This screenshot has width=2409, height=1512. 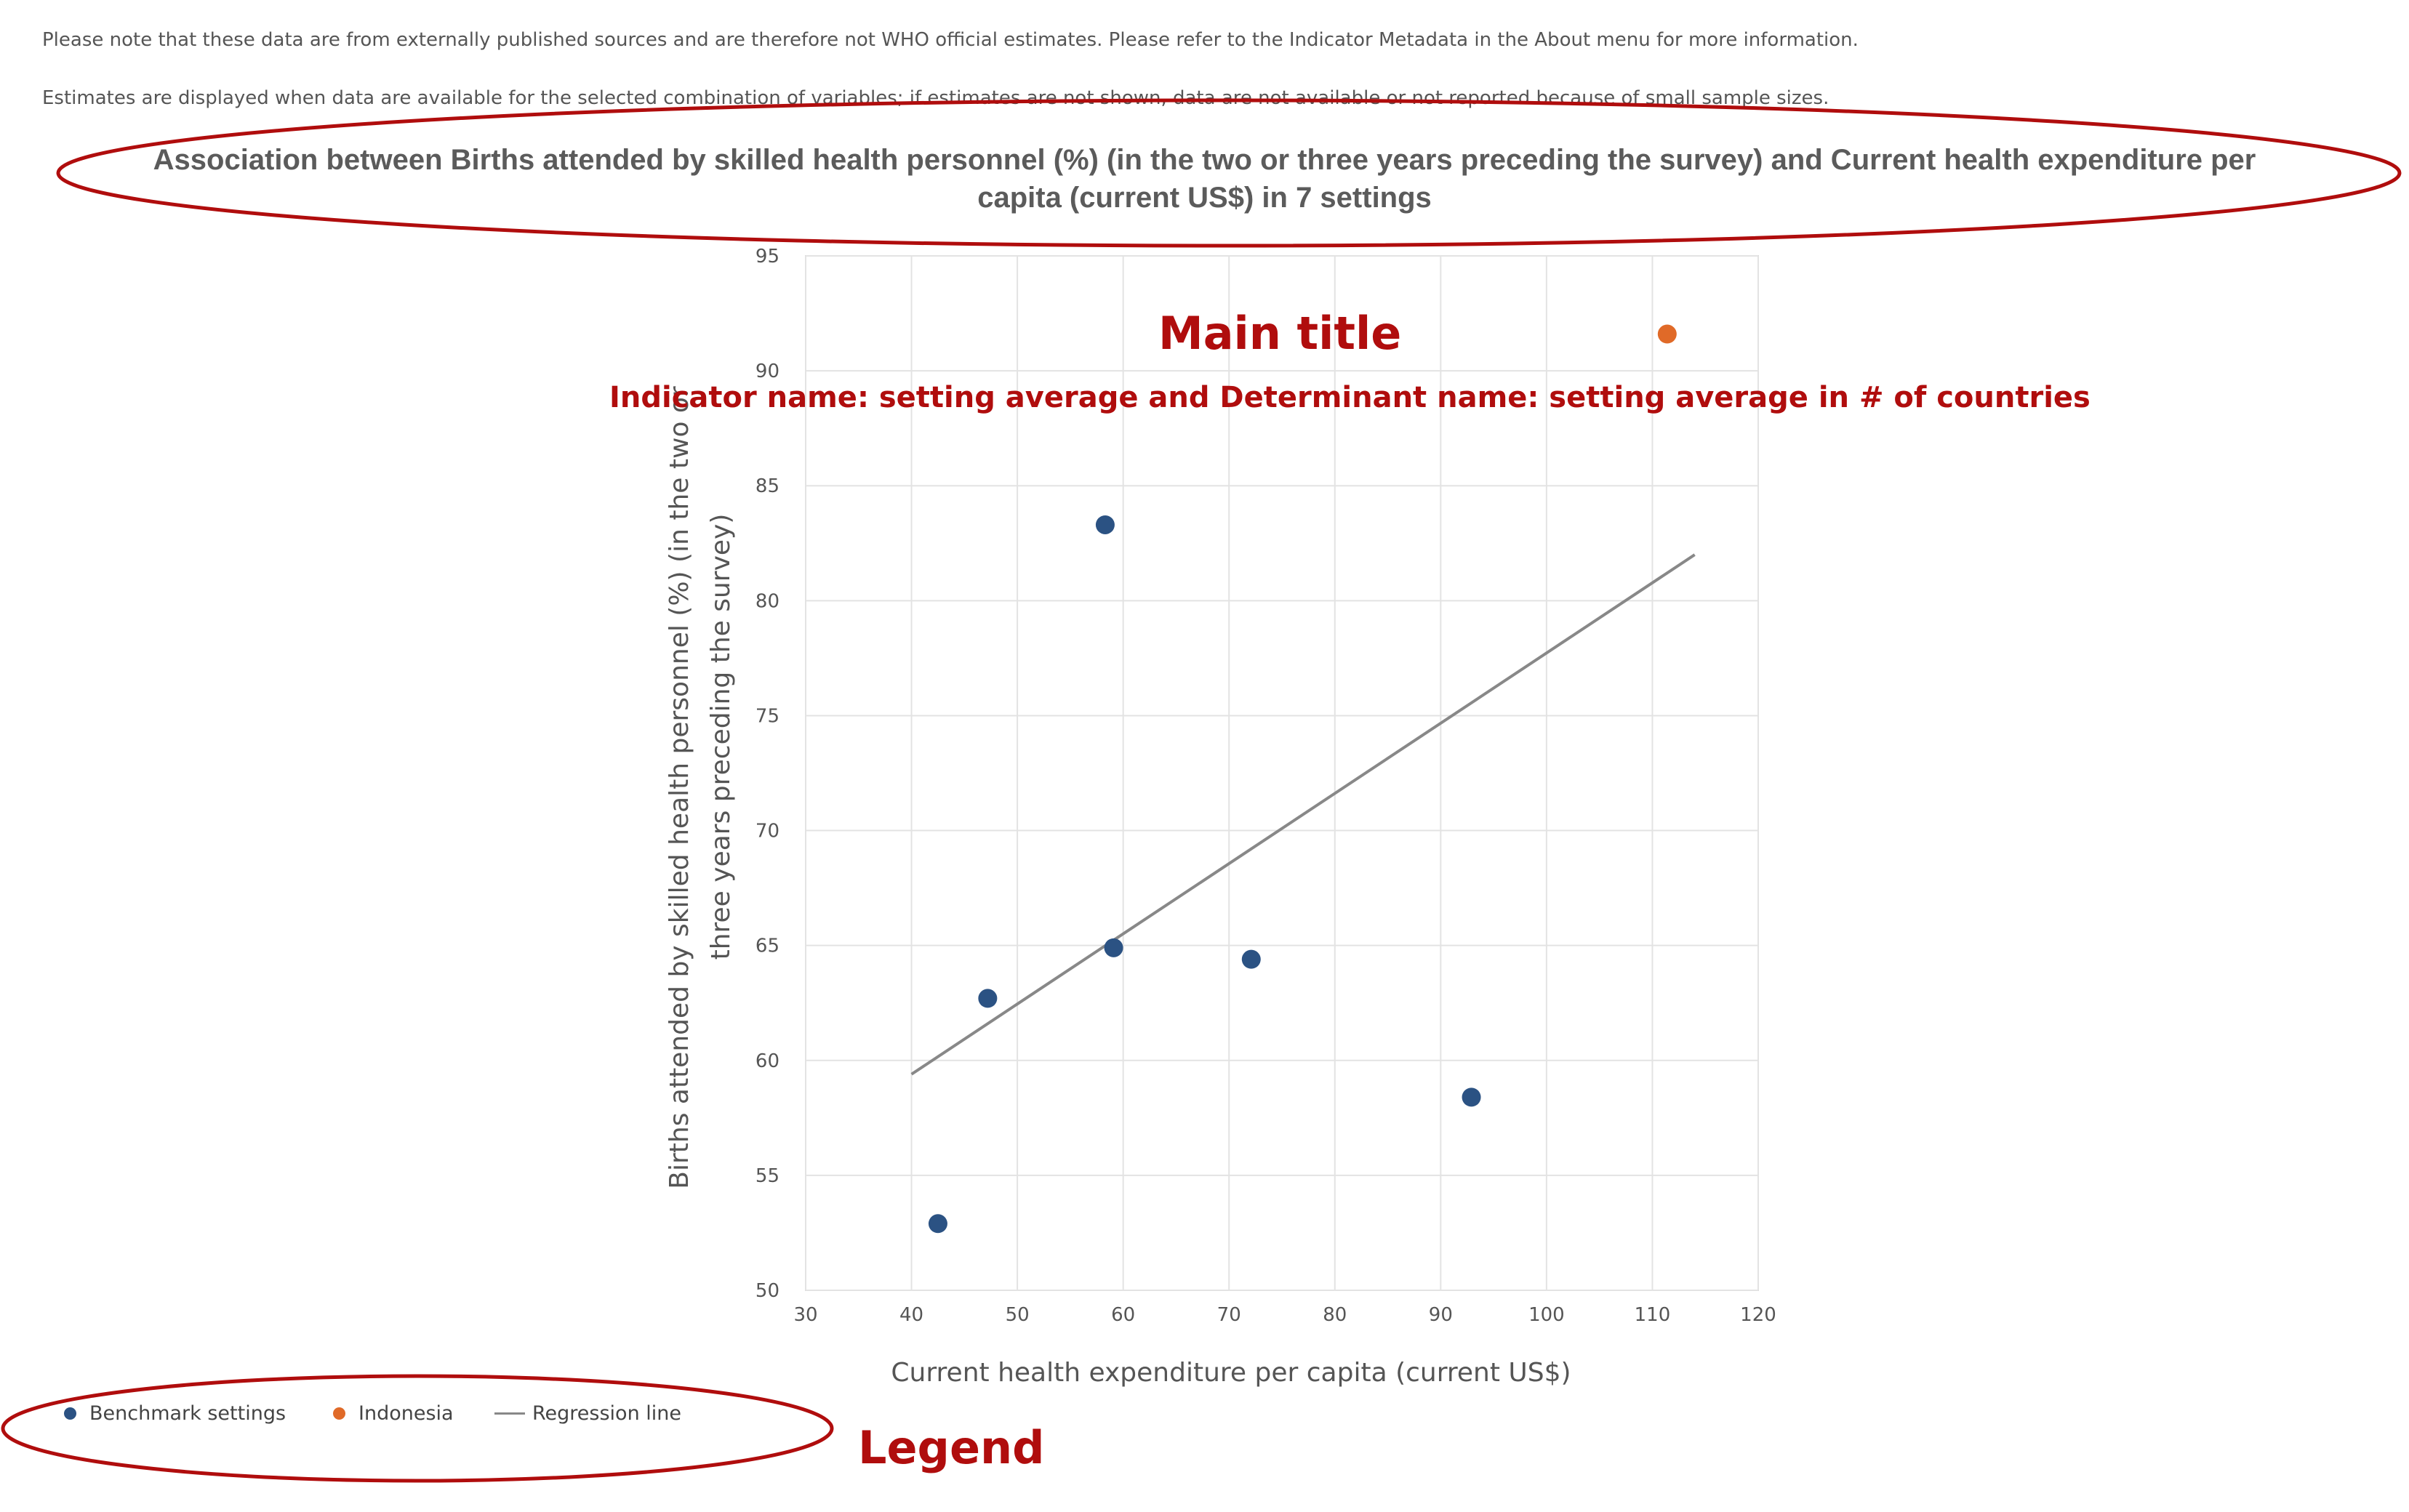 I want to click on legend-indonesia-marker, so click(x=339, y=1413).